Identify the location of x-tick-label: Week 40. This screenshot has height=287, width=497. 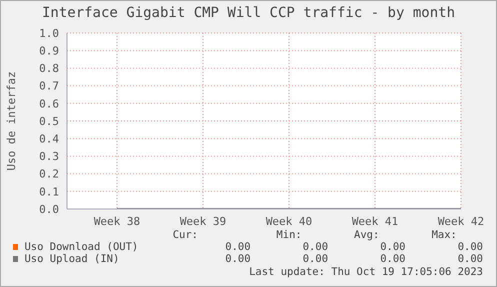
(289, 221).